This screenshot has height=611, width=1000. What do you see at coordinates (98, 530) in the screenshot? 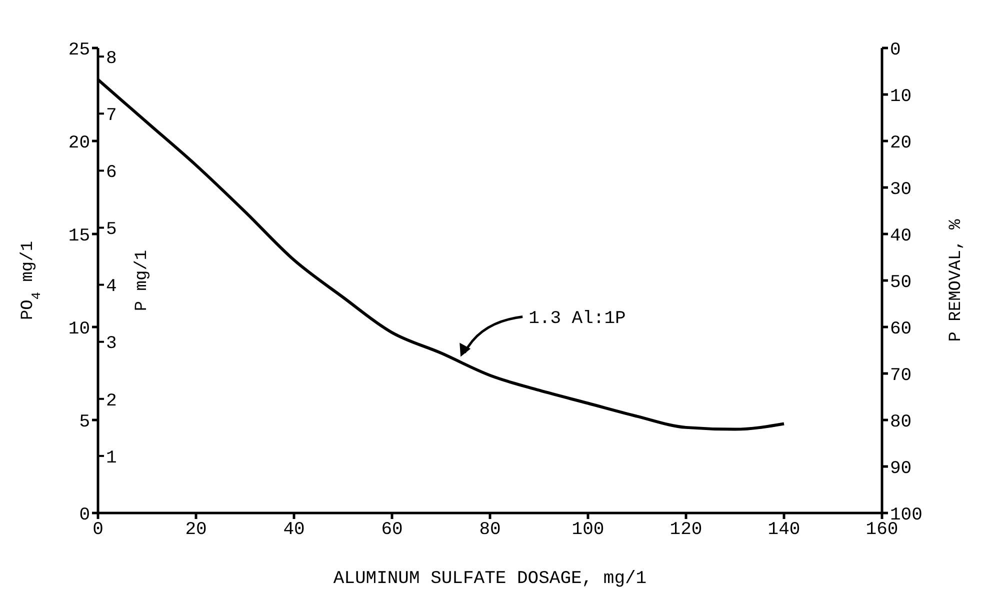
I see `x-tick-label: 0` at bounding box center [98, 530].